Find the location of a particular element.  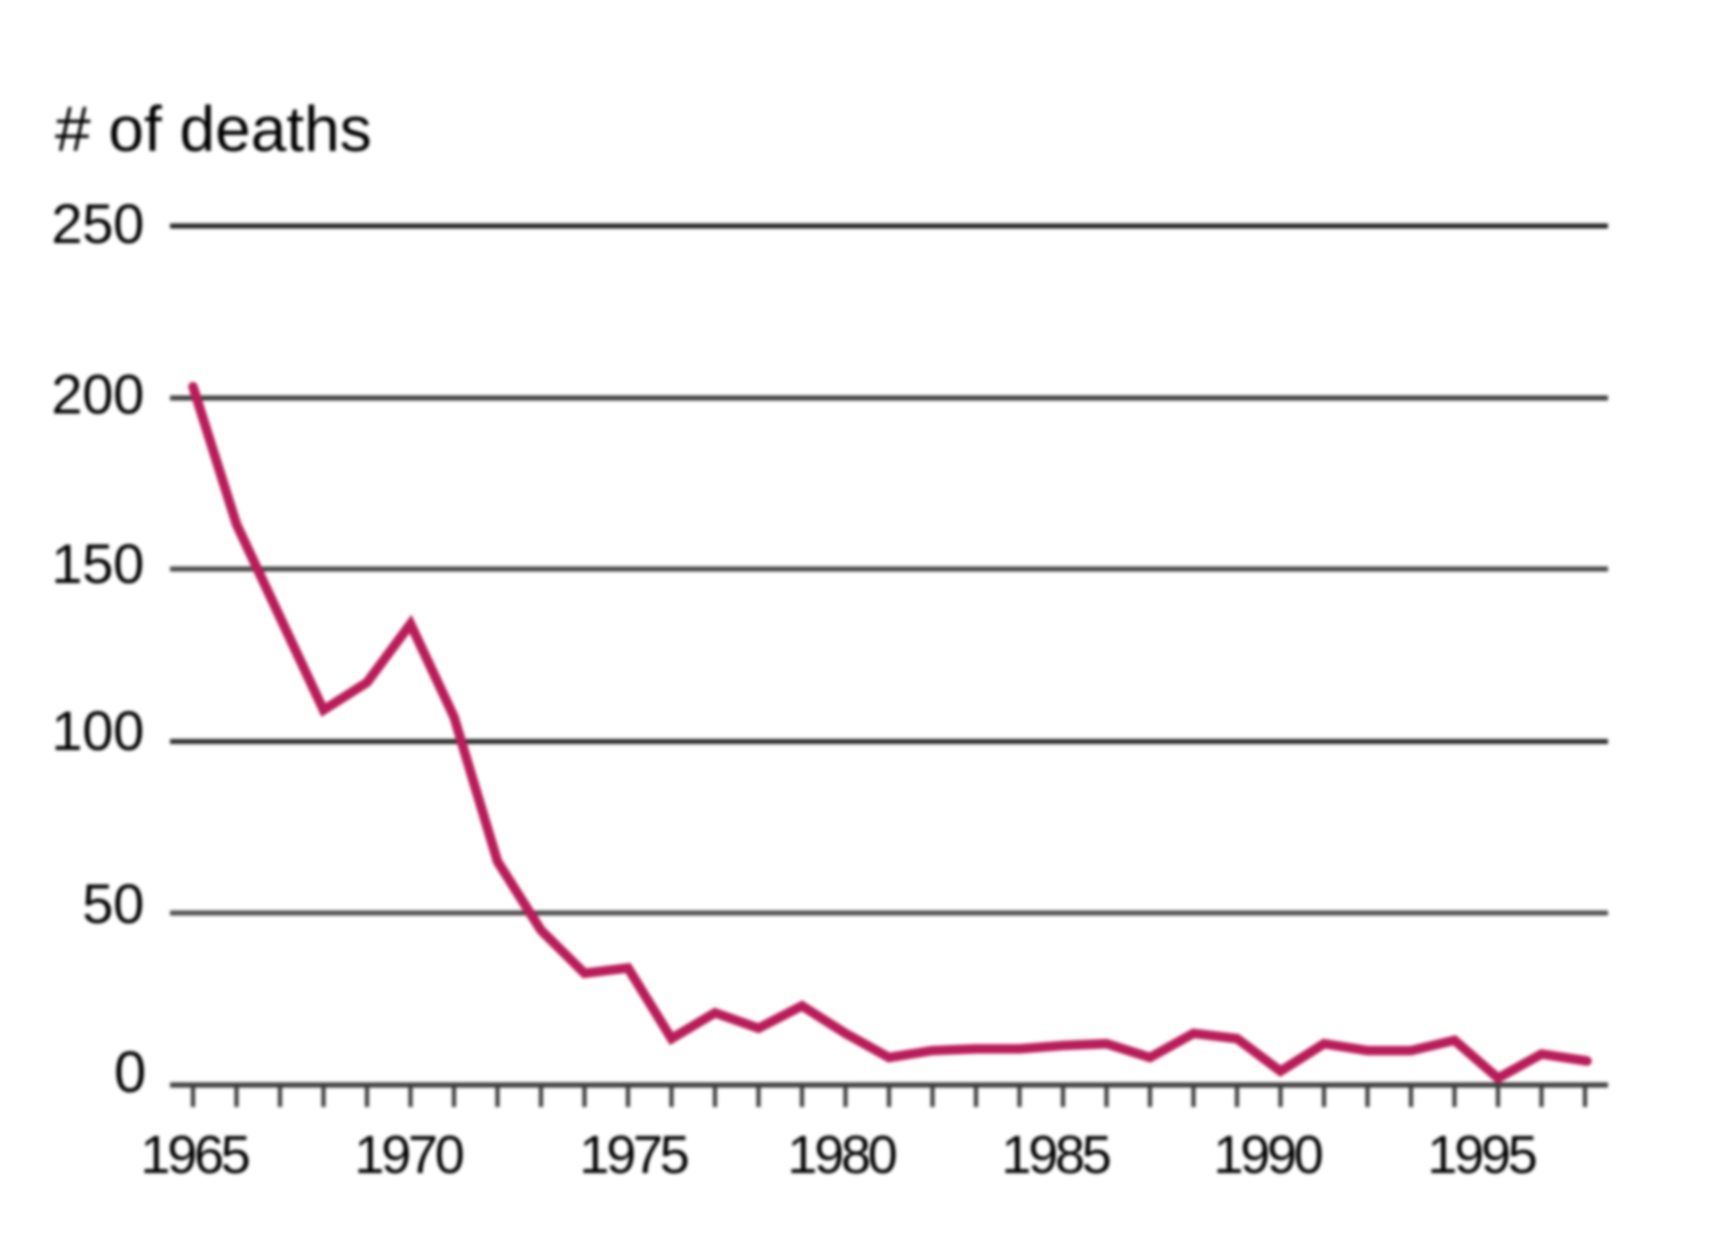

svg-text: 1995 is located at coordinates (1481, 1155).